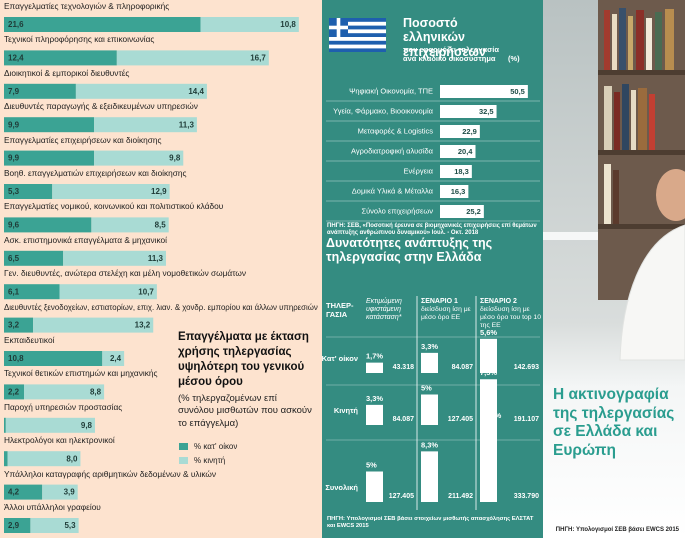 This screenshot has width=685, height=538. I want to click on legend-label: % κινητή, so click(209, 460).